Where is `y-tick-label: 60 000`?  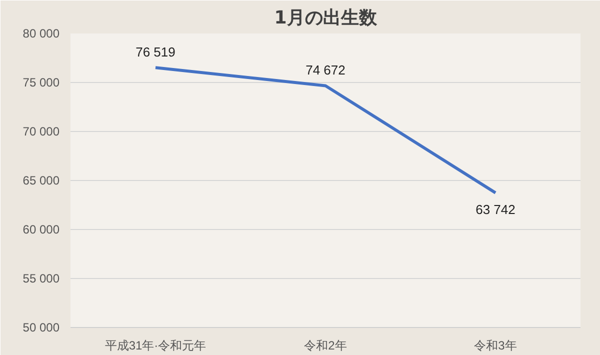
y-tick-label: 60 000 is located at coordinates (41, 229).